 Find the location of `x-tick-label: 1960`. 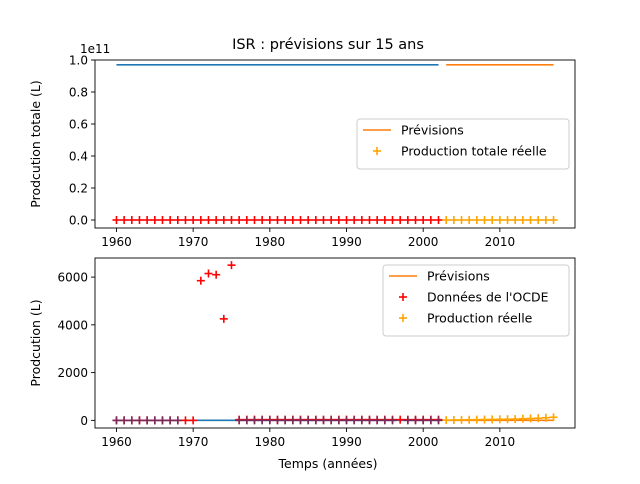

x-tick-label: 1960 is located at coordinates (116, 442).